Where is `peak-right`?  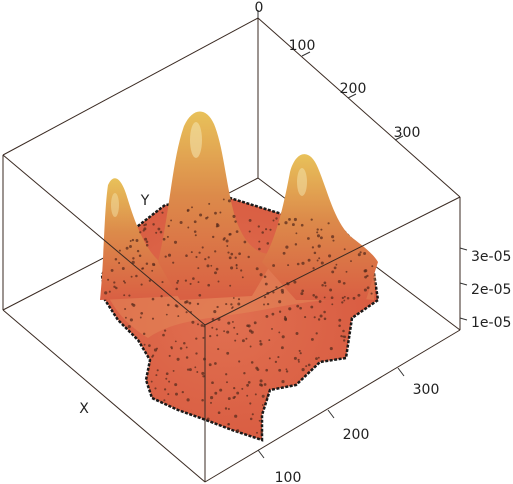
peak-right is located at coordinates (320, 227).